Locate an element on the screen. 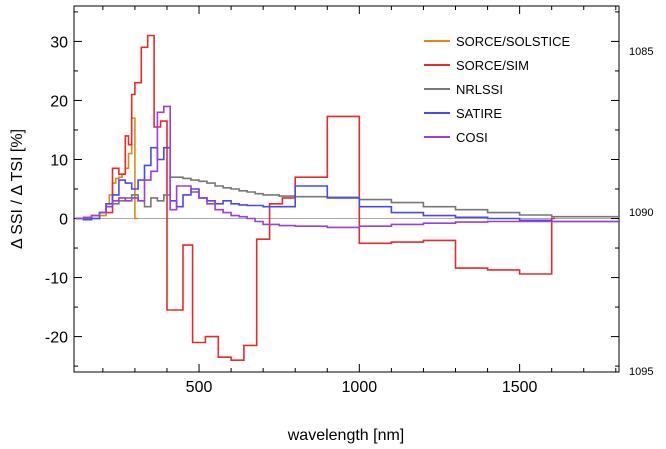  y-tick-label: 10 is located at coordinates (59, 160).